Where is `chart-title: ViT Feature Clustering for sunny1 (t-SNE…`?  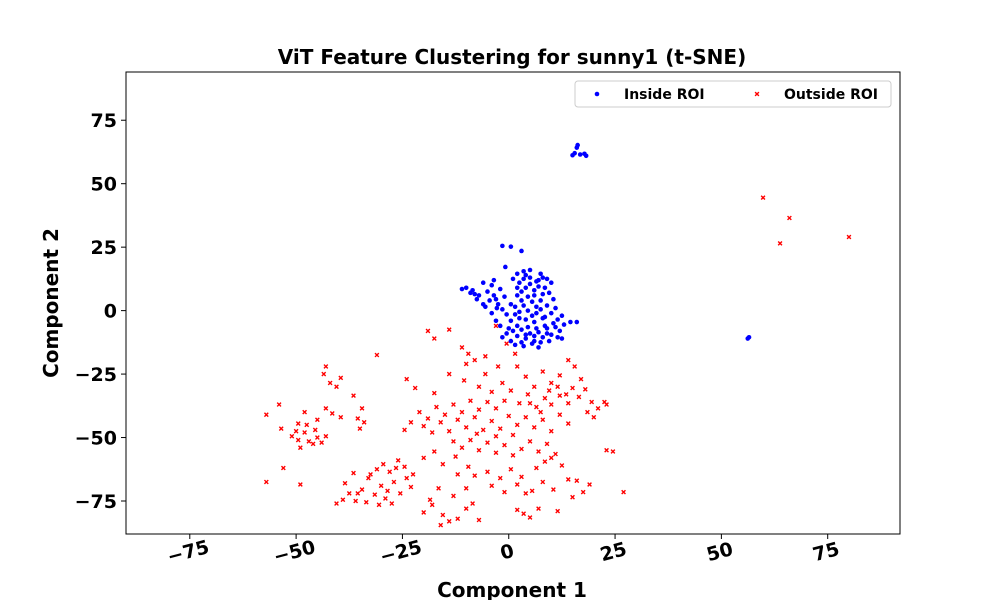
chart-title: ViT Feature Clustering for sunny1 (t-SNE… is located at coordinates (512, 57).